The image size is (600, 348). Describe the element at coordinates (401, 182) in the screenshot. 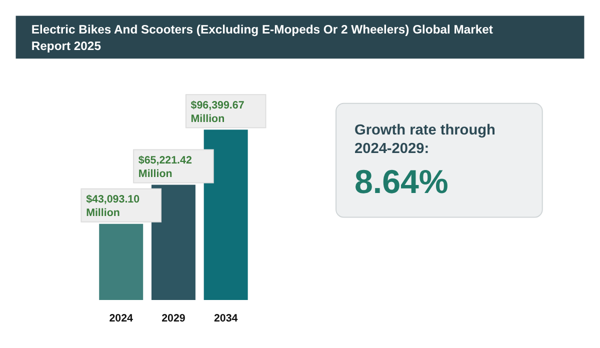

I see `text: 8.64%` at that location.